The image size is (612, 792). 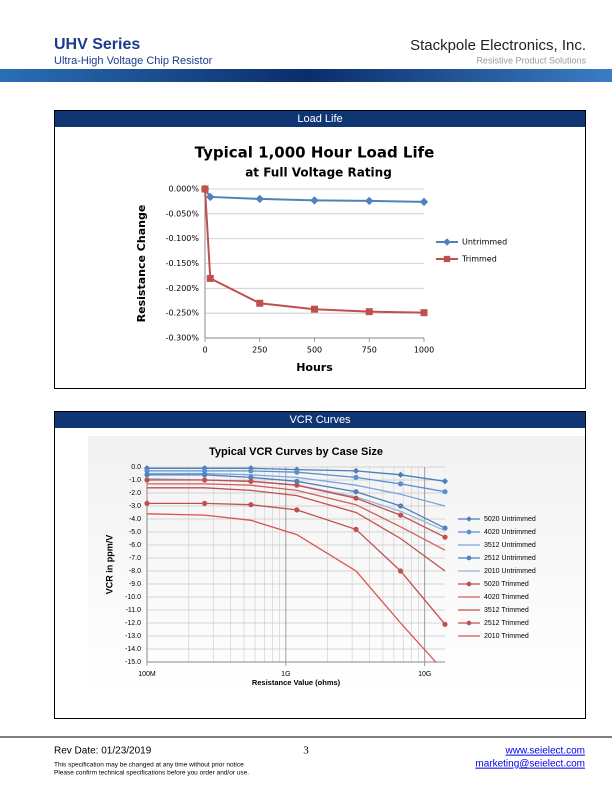 What do you see at coordinates (133, 662) in the screenshot?
I see `y-tick-label: -15.0` at bounding box center [133, 662].